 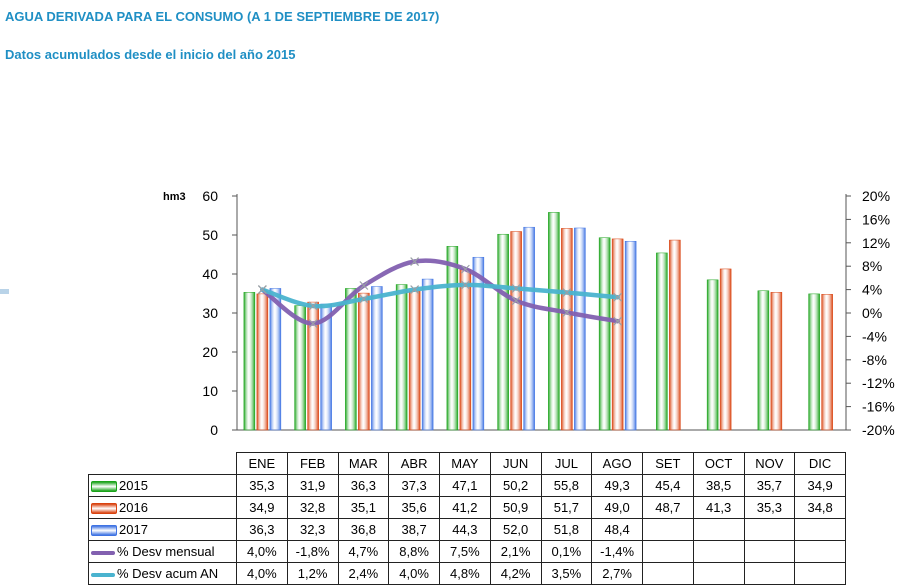 What do you see at coordinates (414, 463) in the screenshot?
I see `category-label: ABR` at bounding box center [414, 463].